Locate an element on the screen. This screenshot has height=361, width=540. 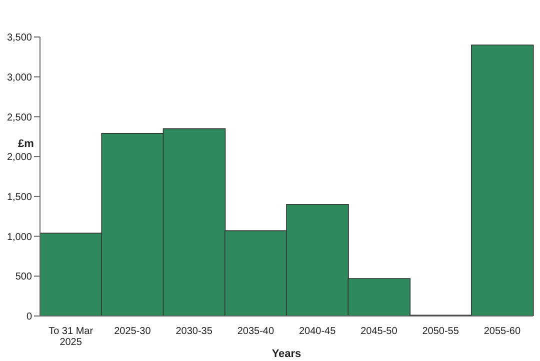
x-tick-label: 2025-30 is located at coordinates (133, 331).